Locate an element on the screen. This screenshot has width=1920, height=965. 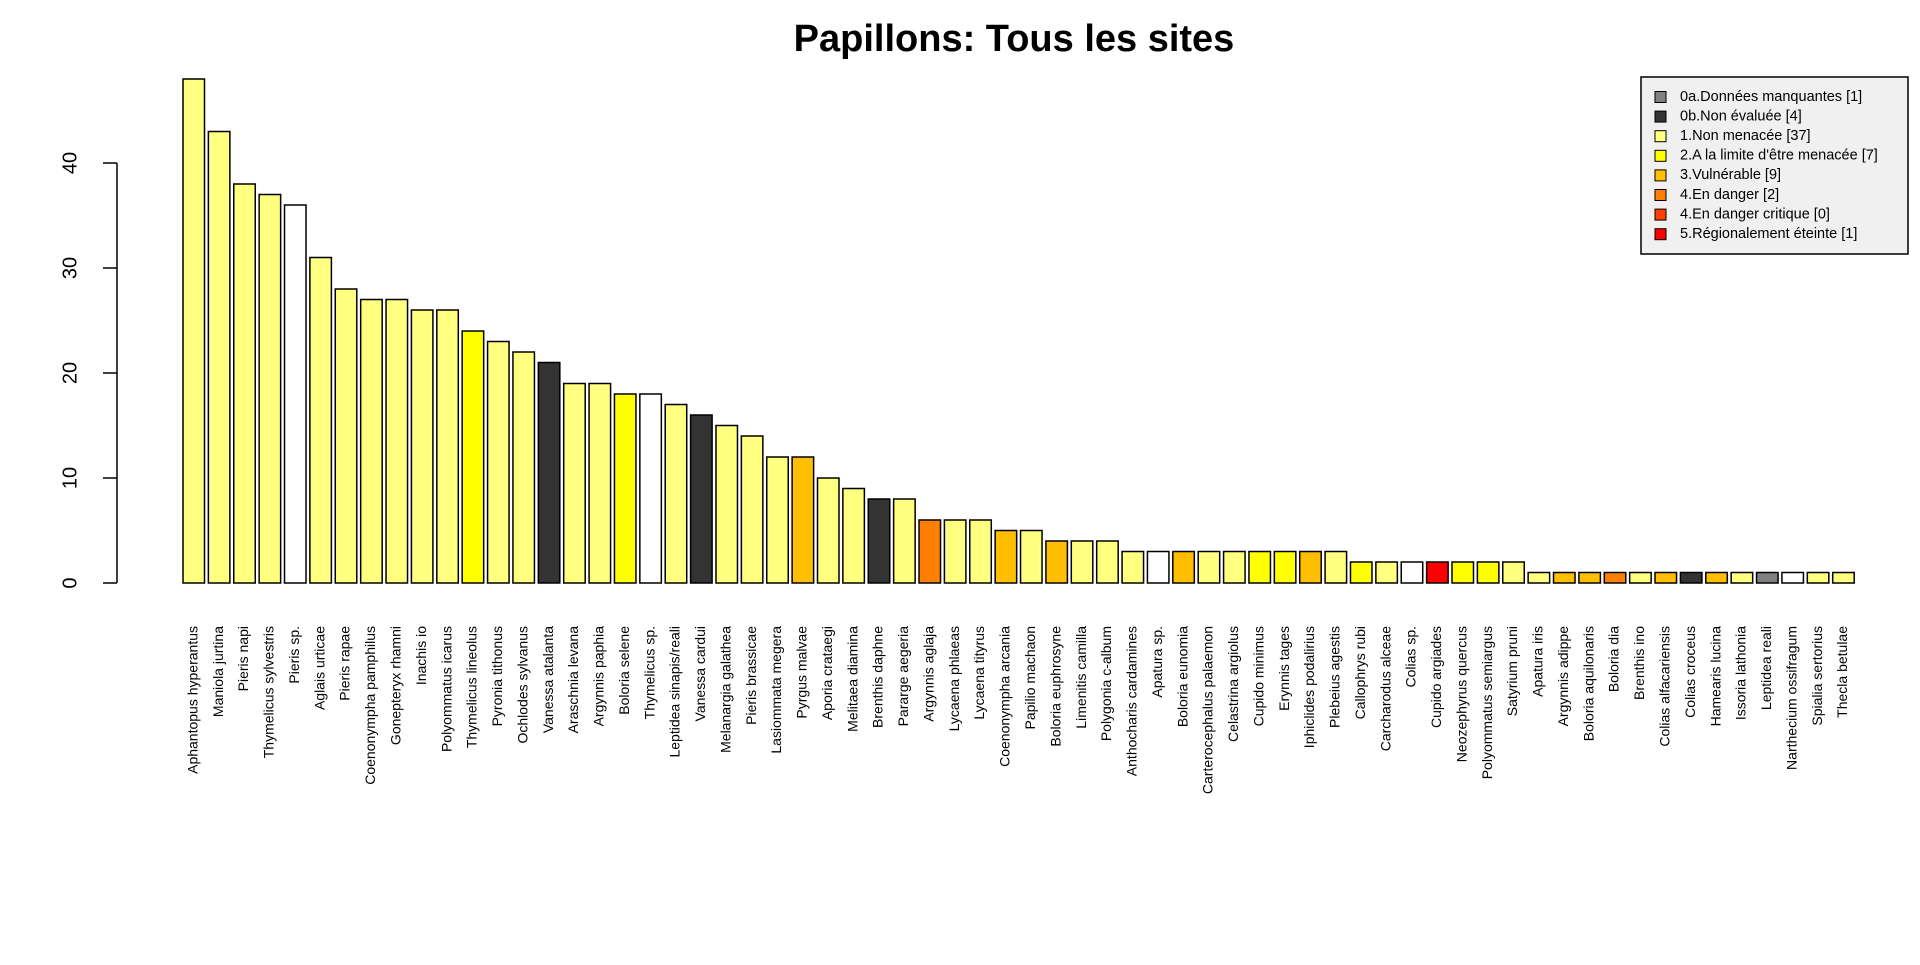
x-tick-label: Apatura sp. is located at coordinates (1157, 662).